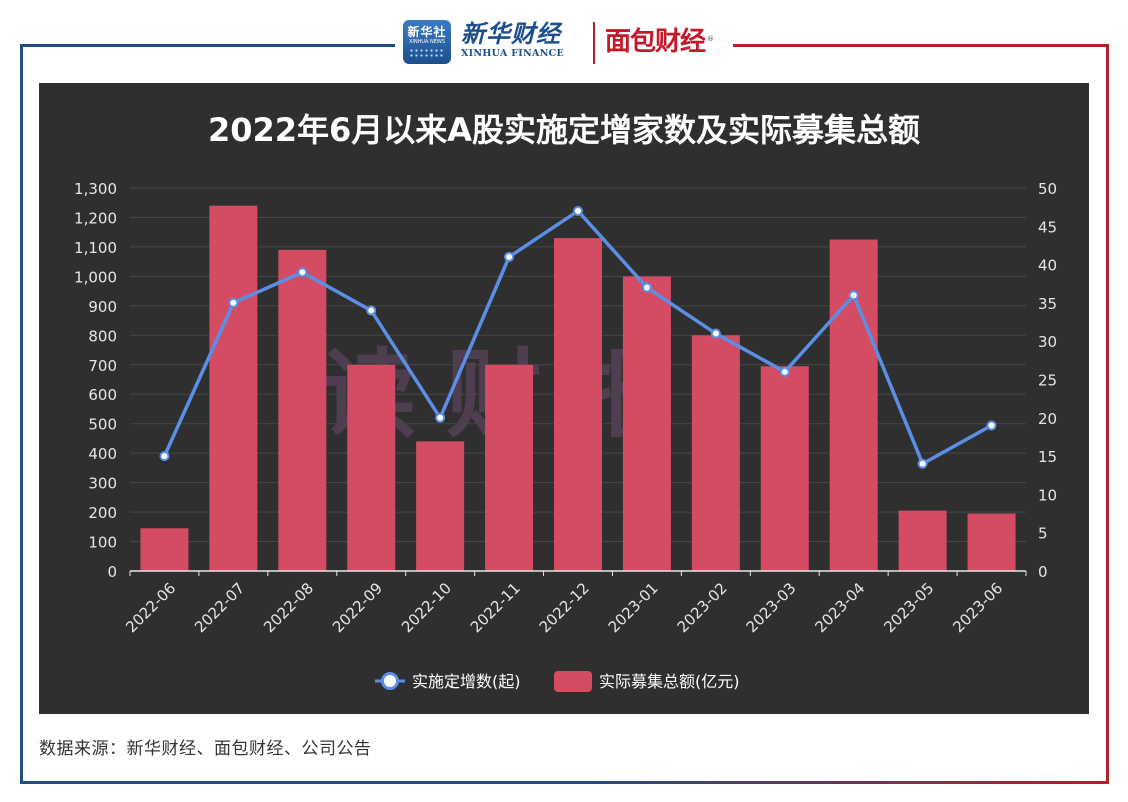 The height and width of the screenshot is (802, 1128). I want to click on frame-top-right, so click(921, 45).